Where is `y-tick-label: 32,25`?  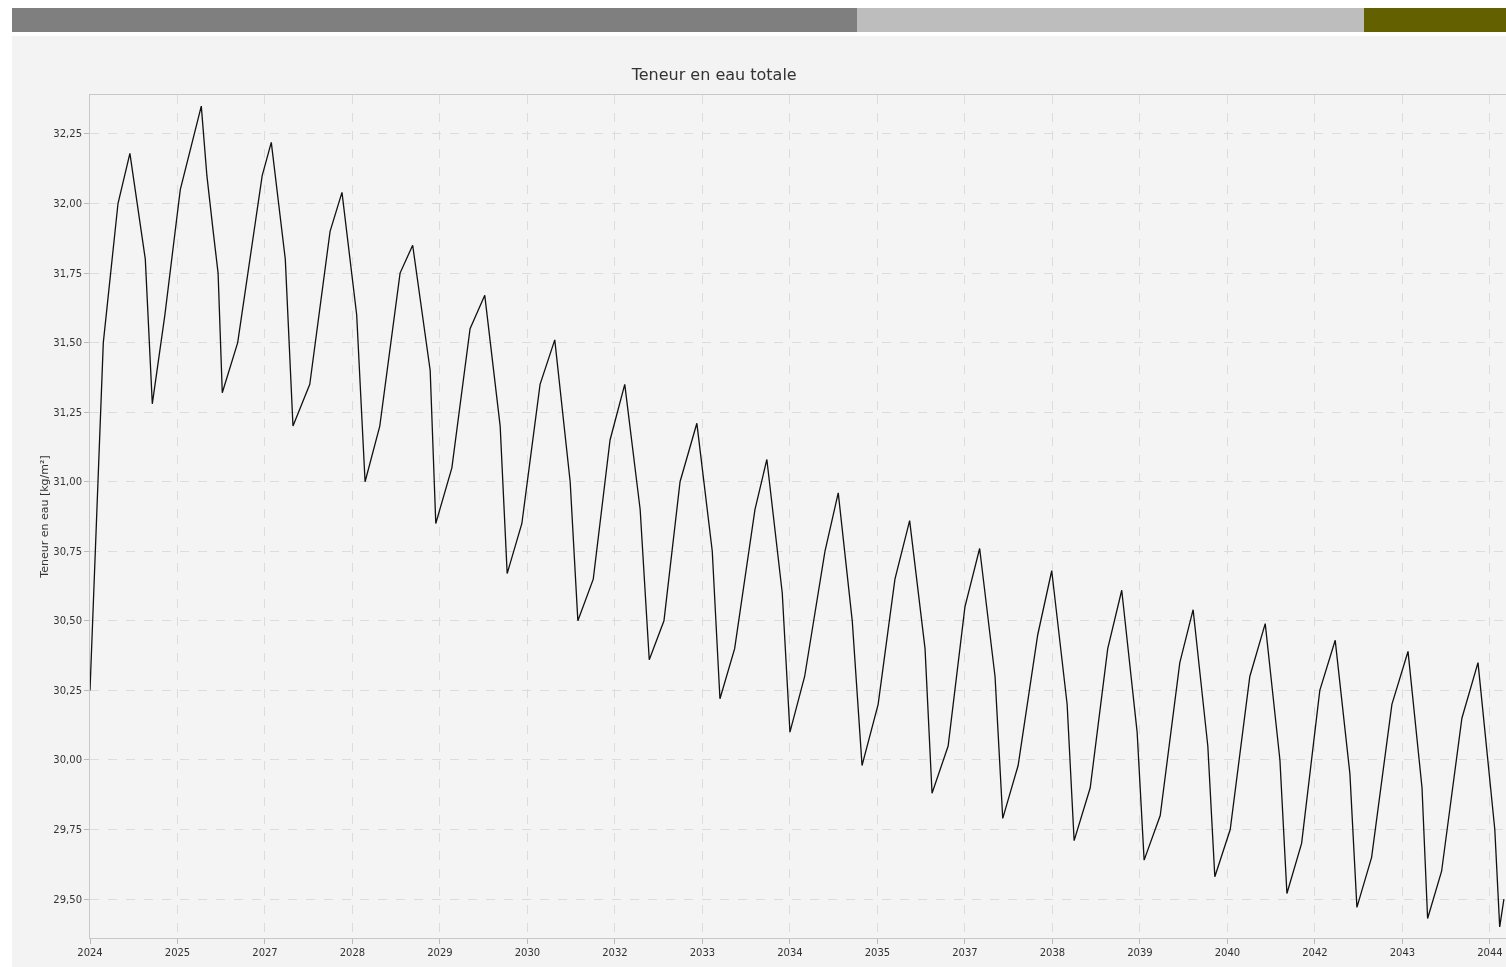
y-tick-label: 32,25 is located at coordinates (67, 134).